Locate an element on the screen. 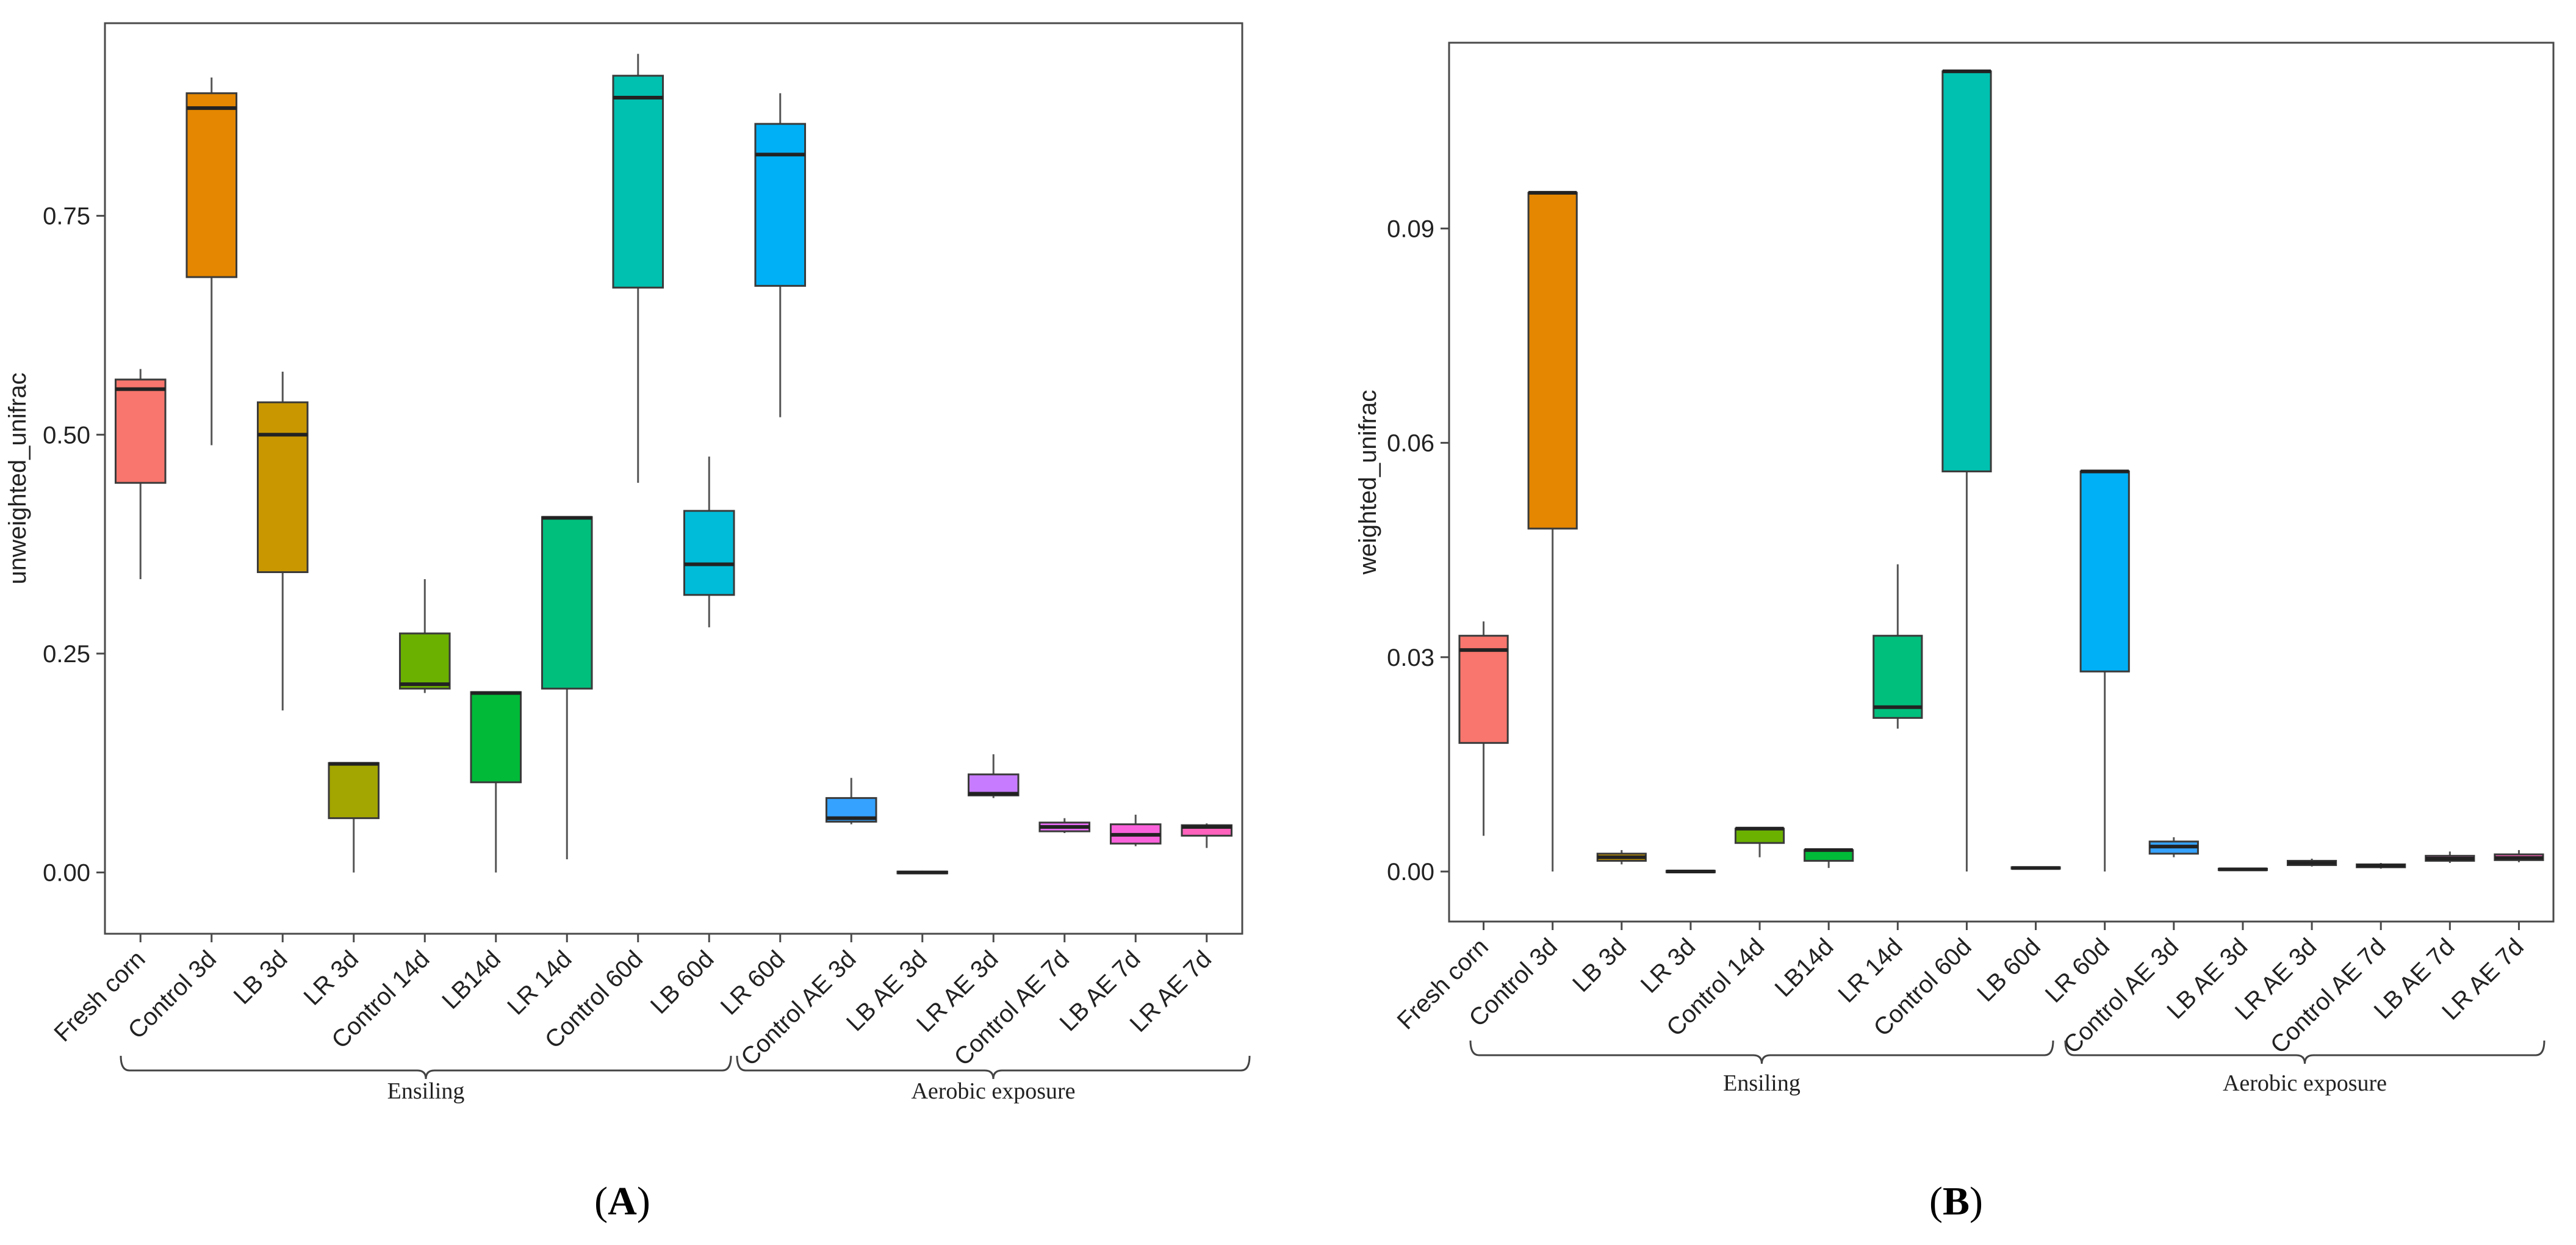 The height and width of the screenshot is (1245, 2576). panel-label: (A) is located at coordinates (622, 1201).